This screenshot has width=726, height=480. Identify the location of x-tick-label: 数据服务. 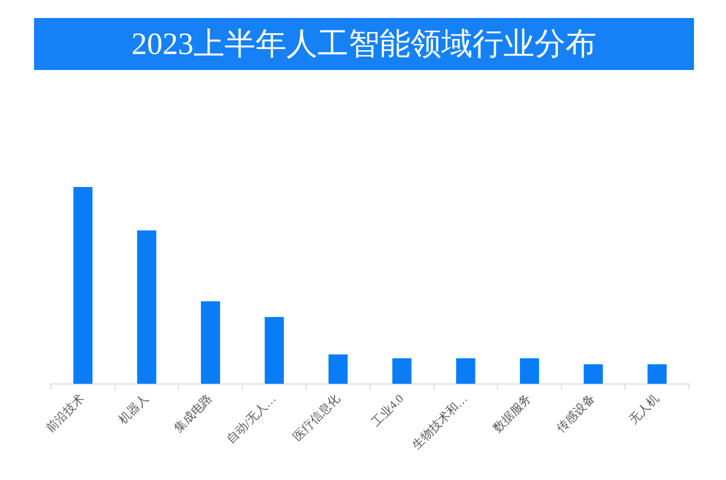
(512, 413).